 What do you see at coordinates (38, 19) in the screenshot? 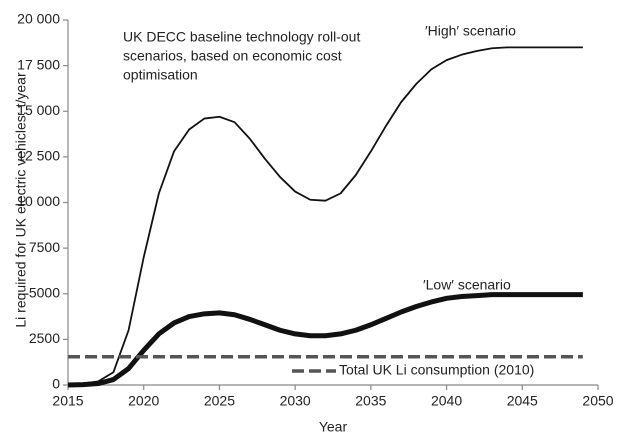
I see `y-tick-label: 20 000` at bounding box center [38, 19].